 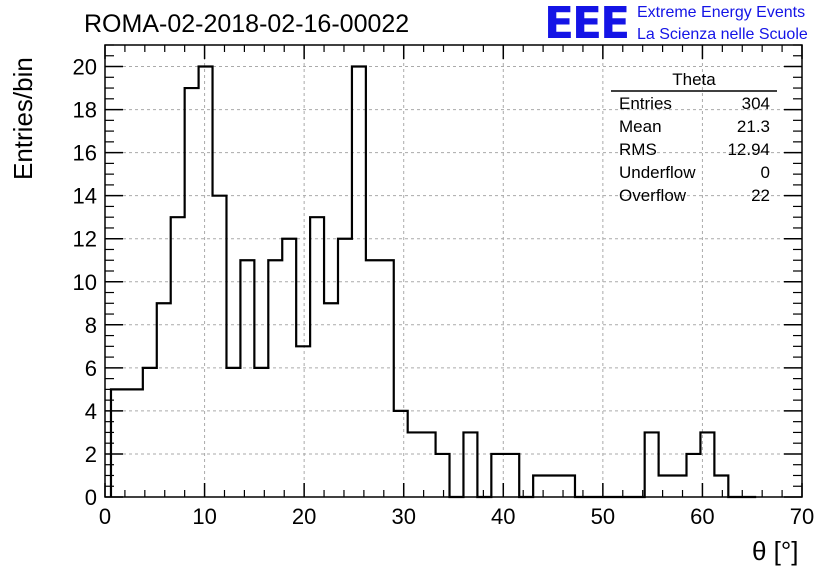 What do you see at coordinates (603, 516) in the screenshot?
I see `x-tick-label: 50` at bounding box center [603, 516].